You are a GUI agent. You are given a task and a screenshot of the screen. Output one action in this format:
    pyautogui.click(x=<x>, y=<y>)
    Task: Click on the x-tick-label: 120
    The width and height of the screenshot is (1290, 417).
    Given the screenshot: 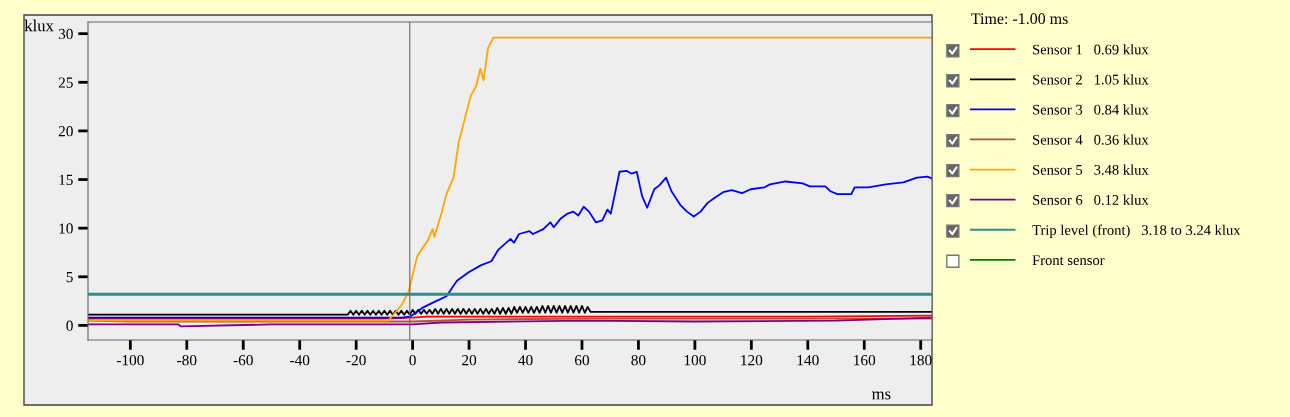 What is the action you would take?
    pyautogui.click(x=752, y=360)
    